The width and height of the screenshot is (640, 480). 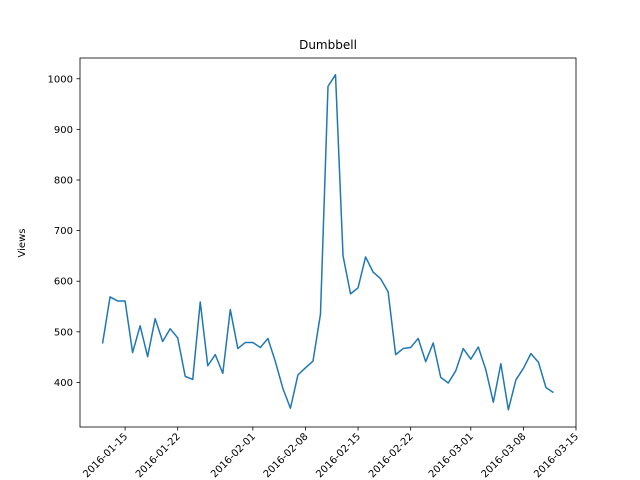 What do you see at coordinates (63, 383) in the screenshot?
I see `y-tick-label: 400` at bounding box center [63, 383].